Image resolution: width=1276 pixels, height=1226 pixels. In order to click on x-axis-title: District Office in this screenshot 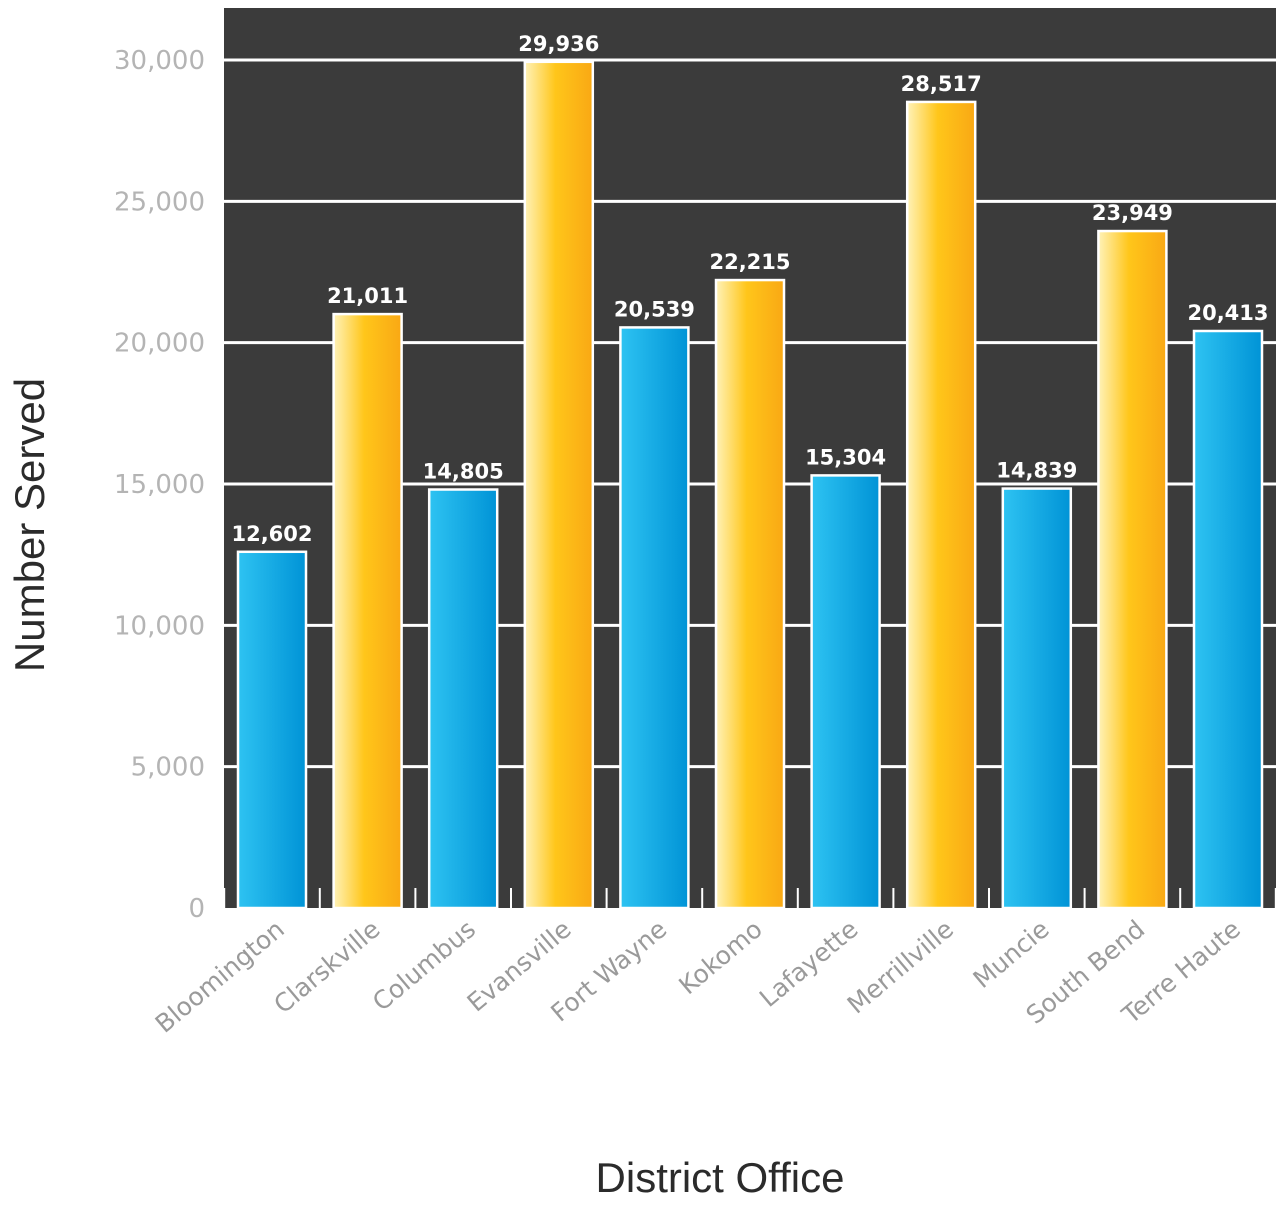, I will do `click(720, 1177)`.